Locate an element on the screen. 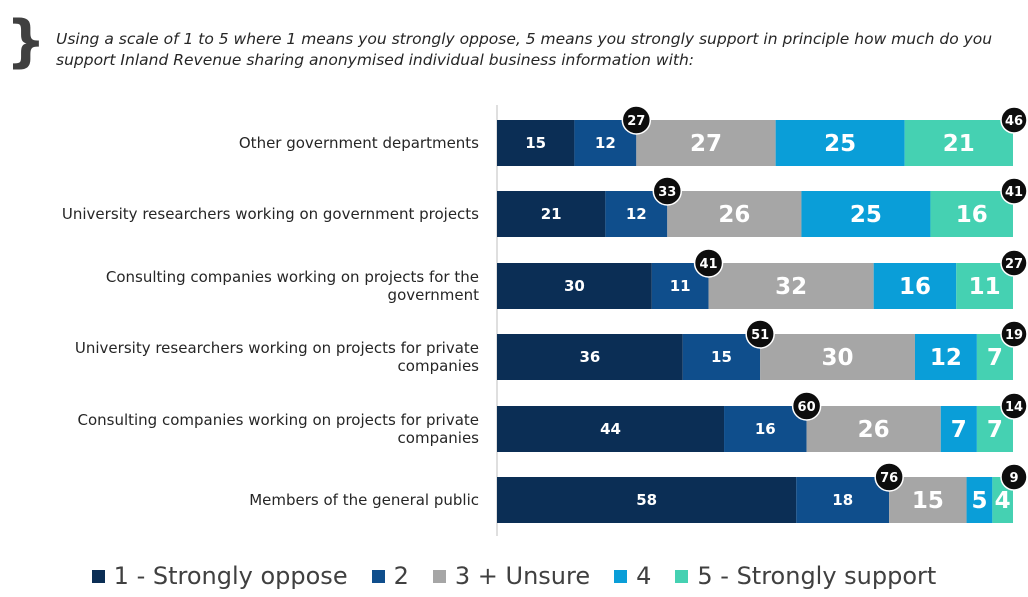  support-total-label: 46 is located at coordinates (1014, 121).